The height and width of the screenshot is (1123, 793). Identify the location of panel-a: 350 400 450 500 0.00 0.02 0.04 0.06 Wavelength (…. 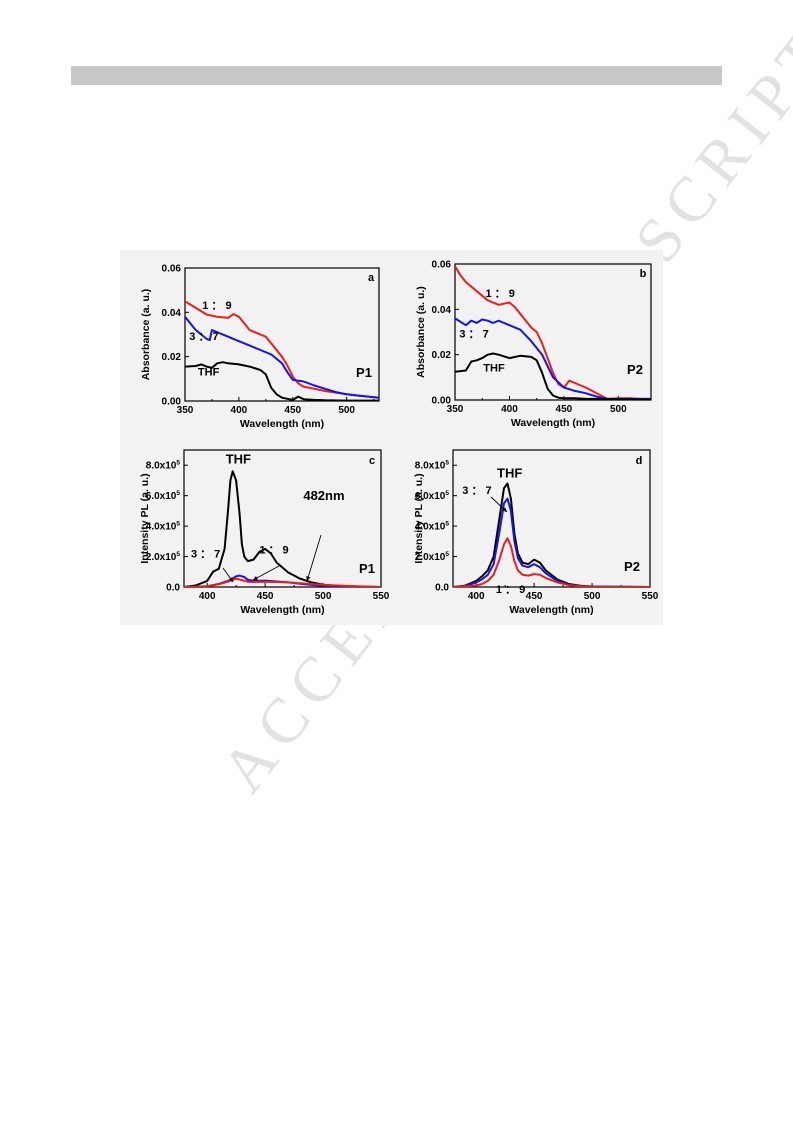
(260, 347).